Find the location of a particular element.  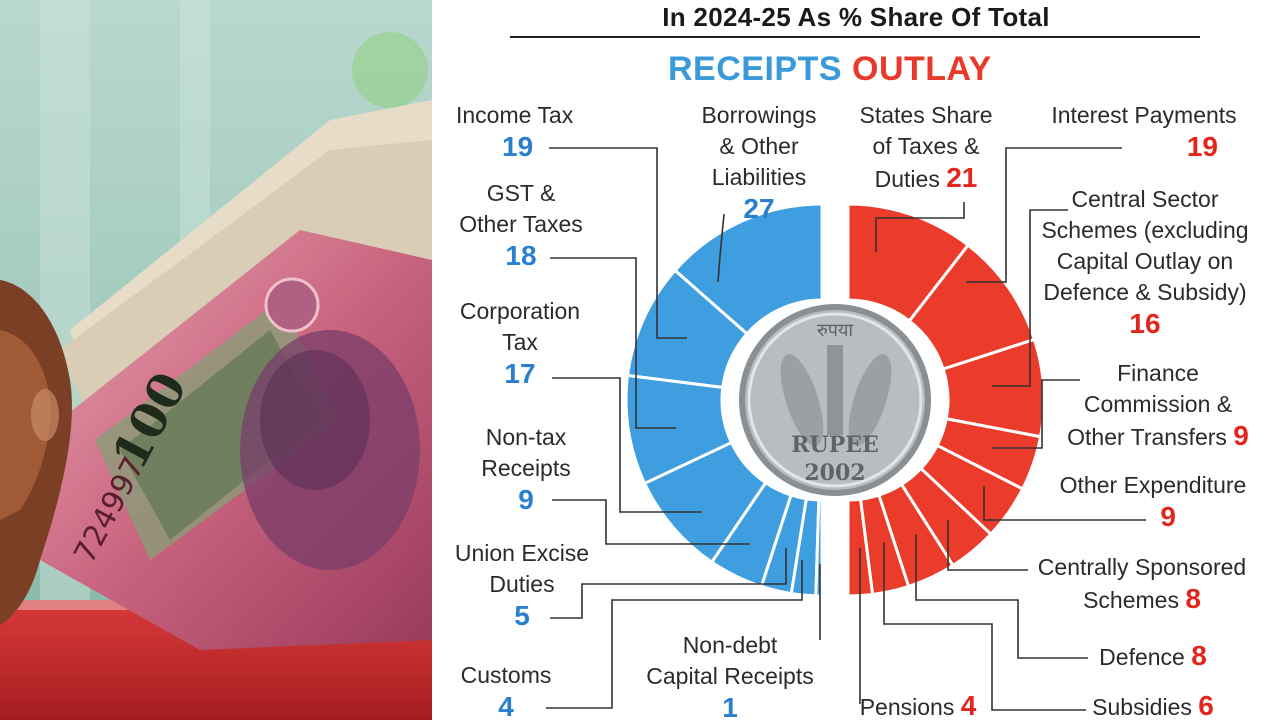

outlay-title: OUTLAY is located at coordinates (922, 69).